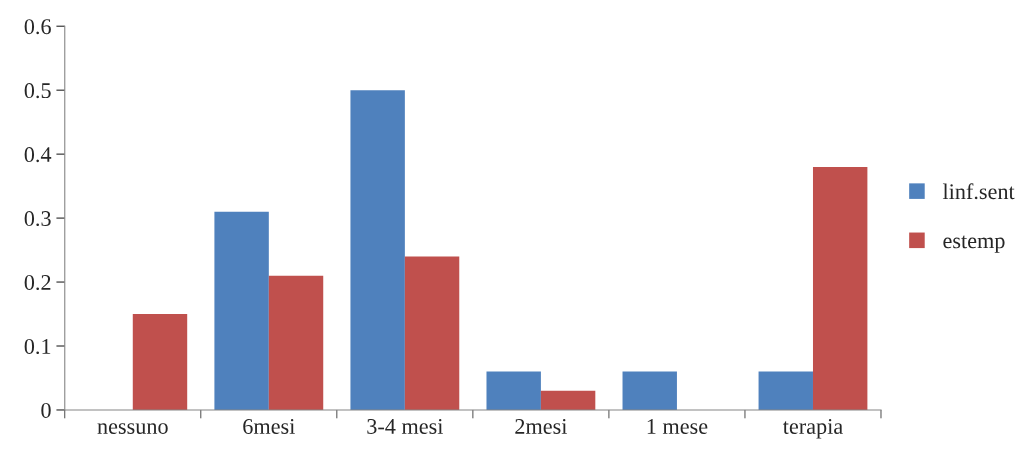 The width and height of the screenshot is (1028, 452). Describe the element at coordinates (978, 191) in the screenshot. I see `legend-label: linf.sent` at that location.